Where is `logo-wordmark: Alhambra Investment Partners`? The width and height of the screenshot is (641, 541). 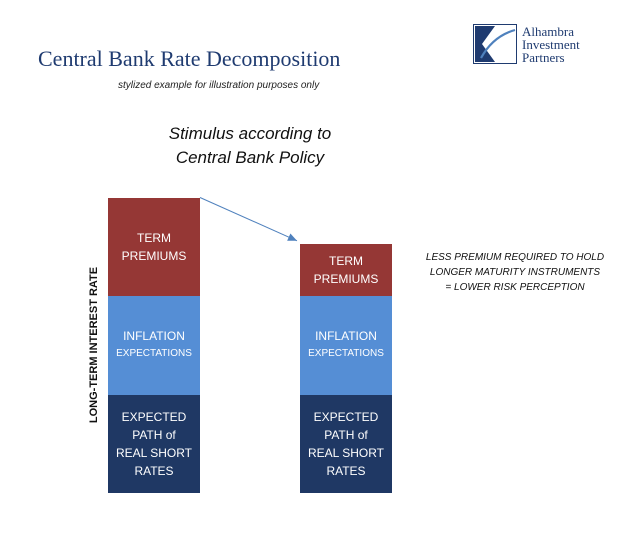 logo-wordmark: Alhambra Investment Partners is located at coordinates (551, 44).